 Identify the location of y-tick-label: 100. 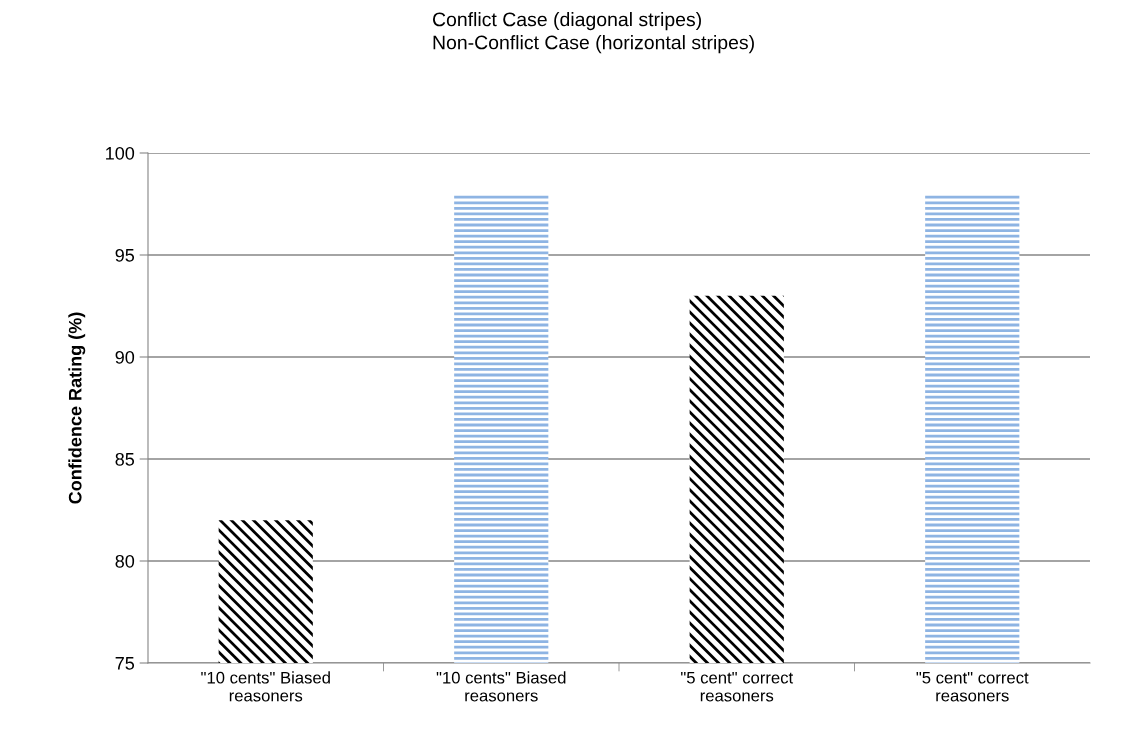
(120, 153).